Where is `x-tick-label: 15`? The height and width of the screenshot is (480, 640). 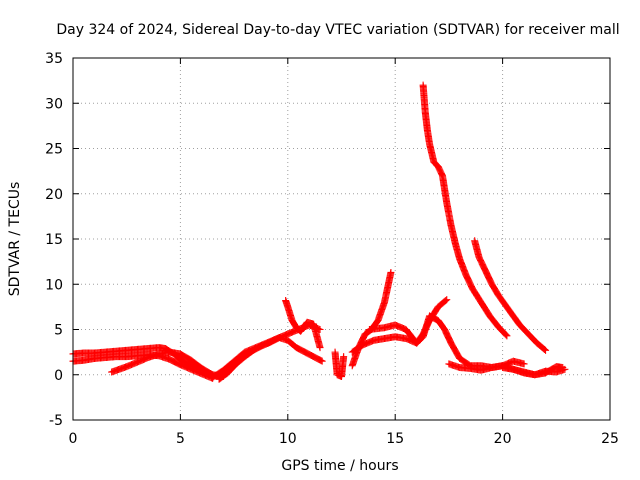 x-tick-label: 15 is located at coordinates (395, 439).